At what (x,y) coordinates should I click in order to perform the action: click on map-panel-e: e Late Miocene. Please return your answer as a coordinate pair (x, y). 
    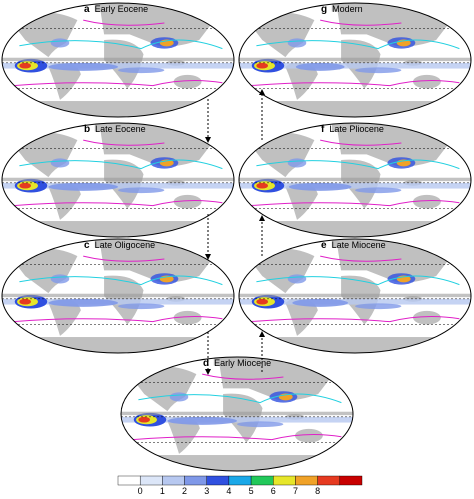
    Looking at the image, I should click on (355, 296).